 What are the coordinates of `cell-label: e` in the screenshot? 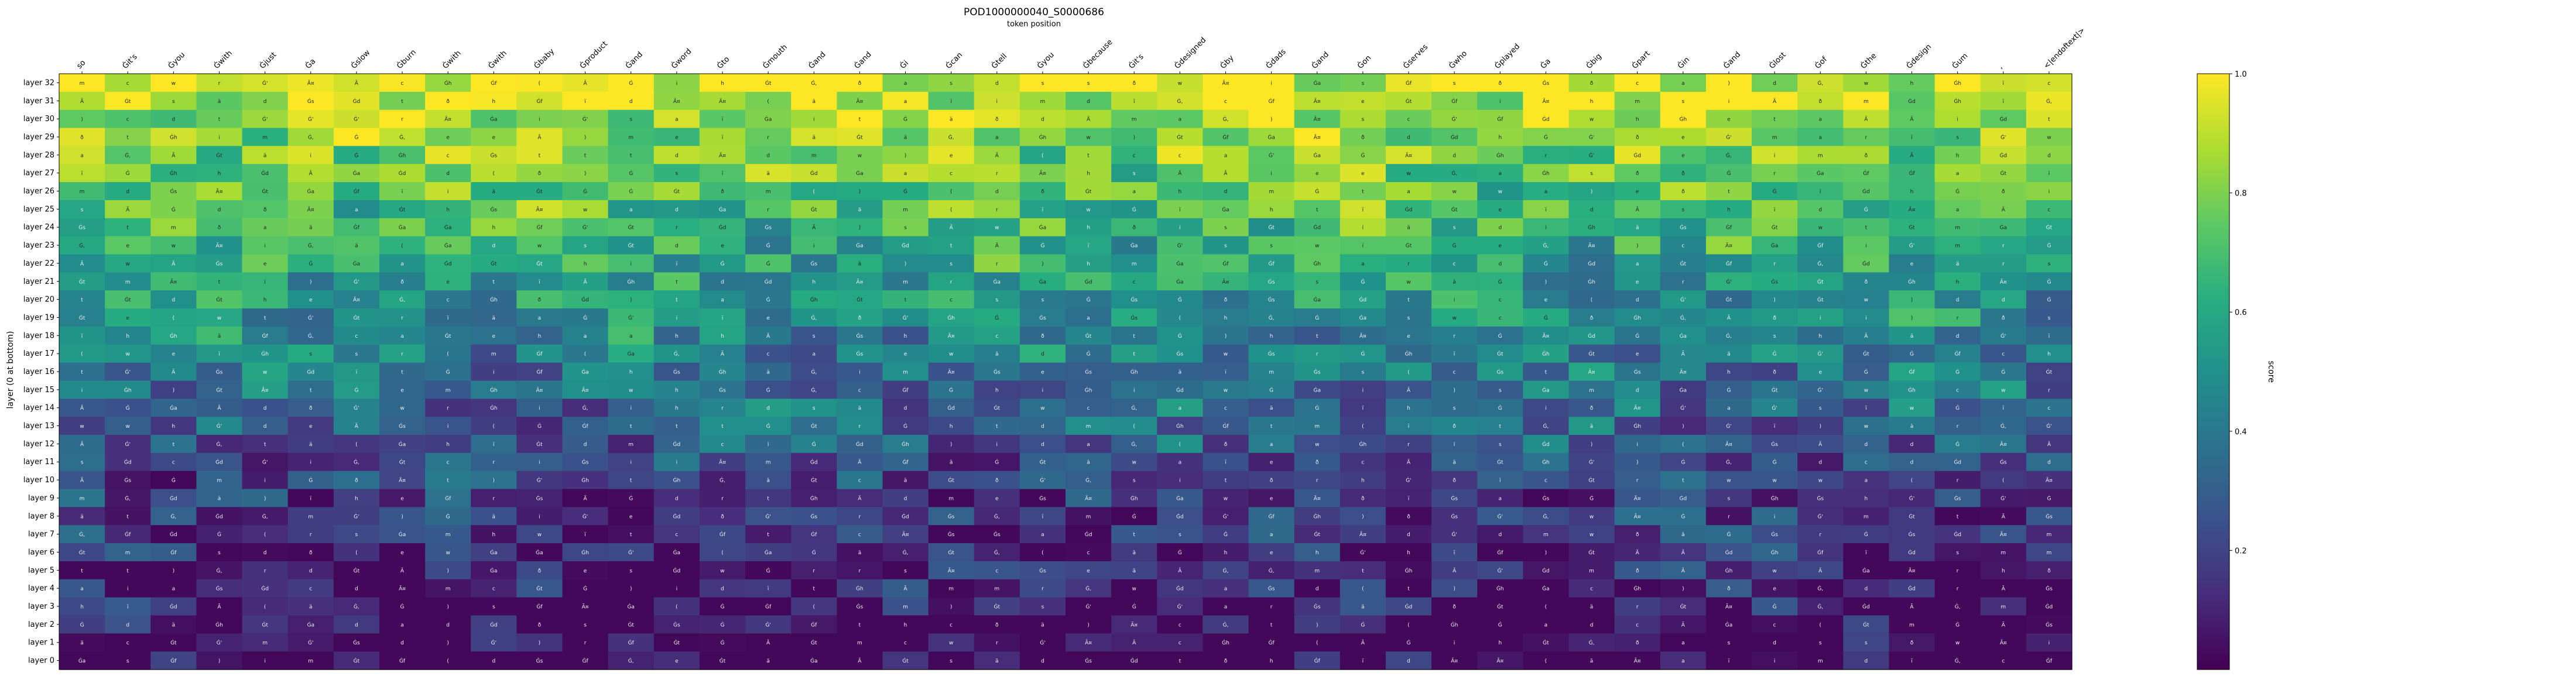 It's located at (1500, 246).